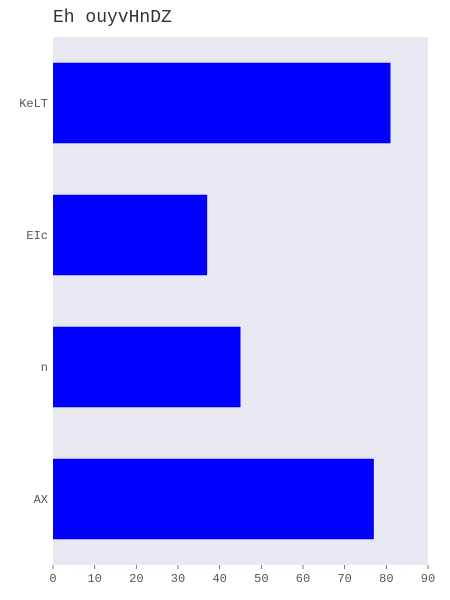 The width and height of the screenshot is (450, 600). What do you see at coordinates (52, 579) in the screenshot?
I see `x-tick-label: 0` at bounding box center [52, 579].